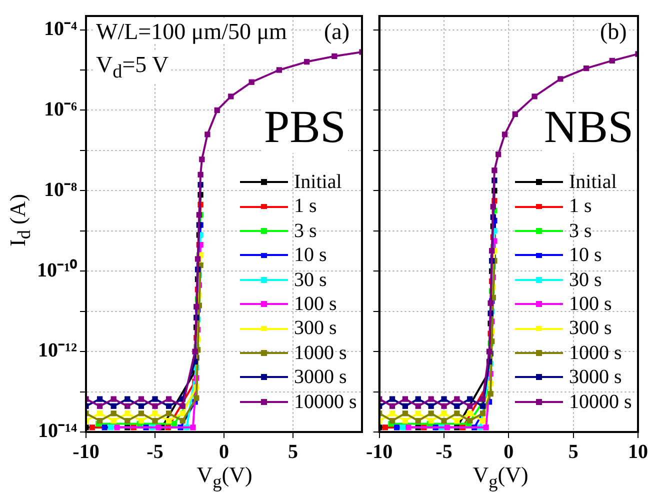 This screenshot has height=504, width=652. Describe the element at coordinates (318, 182) in the screenshot. I see `legend-label: Initial` at that location.